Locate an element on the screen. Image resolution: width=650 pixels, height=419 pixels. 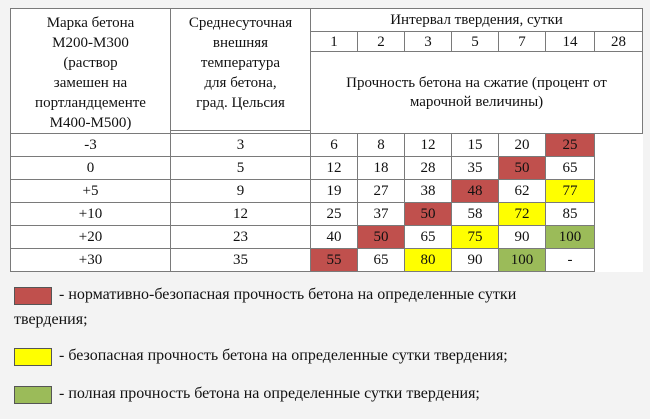
day-header-cell: 1 is located at coordinates (334, 41).